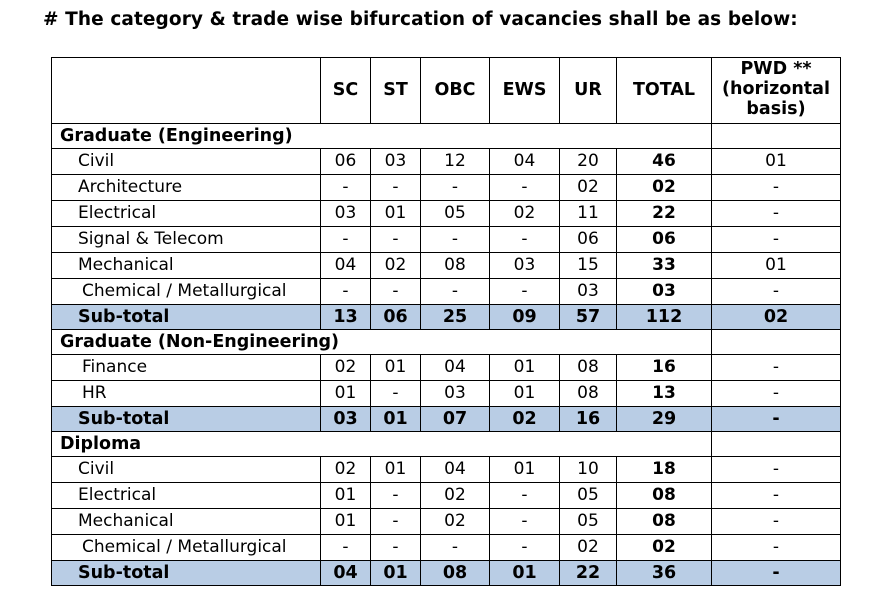  What do you see at coordinates (588, 495) in the screenshot?
I see `cell-ur: 05` at bounding box center [588, 495].